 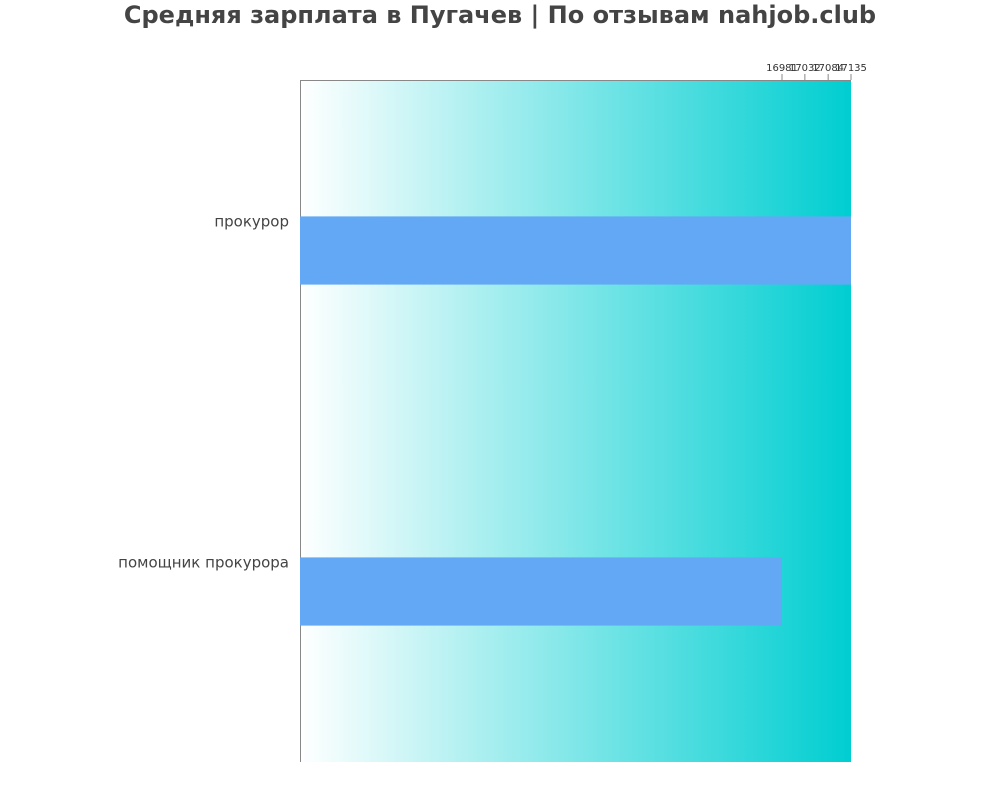 What do you see at coordinates (805, 68) in the screenshot?
I see `x-tick-label: 17032` at bounding box center [805, 68].